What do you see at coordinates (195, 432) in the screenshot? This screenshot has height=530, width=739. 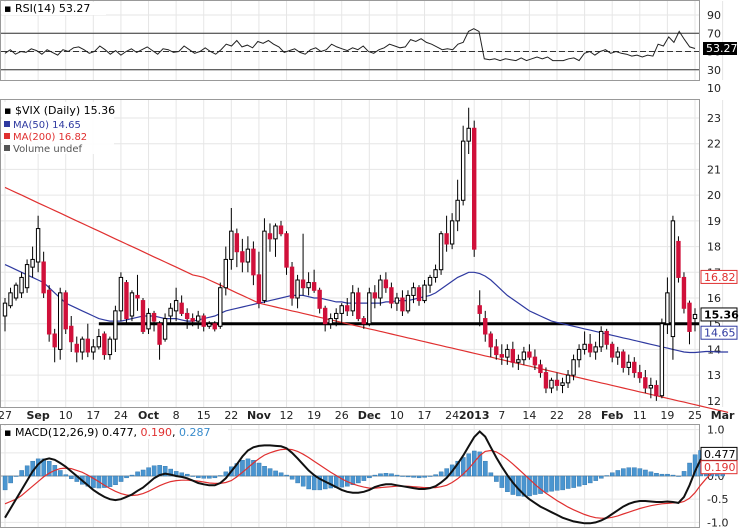 I see `macd-title-part-3: 0.287` at bounding box center [195, 432].